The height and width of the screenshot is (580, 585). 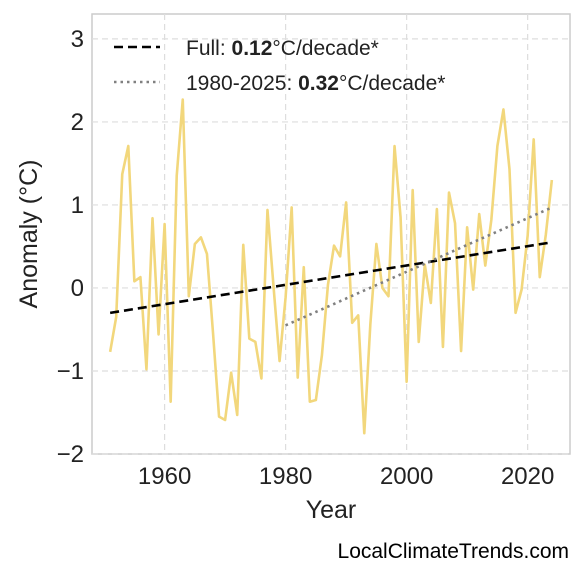 I want to click on x-tick-label: 1960, so click(x=164, y=476).